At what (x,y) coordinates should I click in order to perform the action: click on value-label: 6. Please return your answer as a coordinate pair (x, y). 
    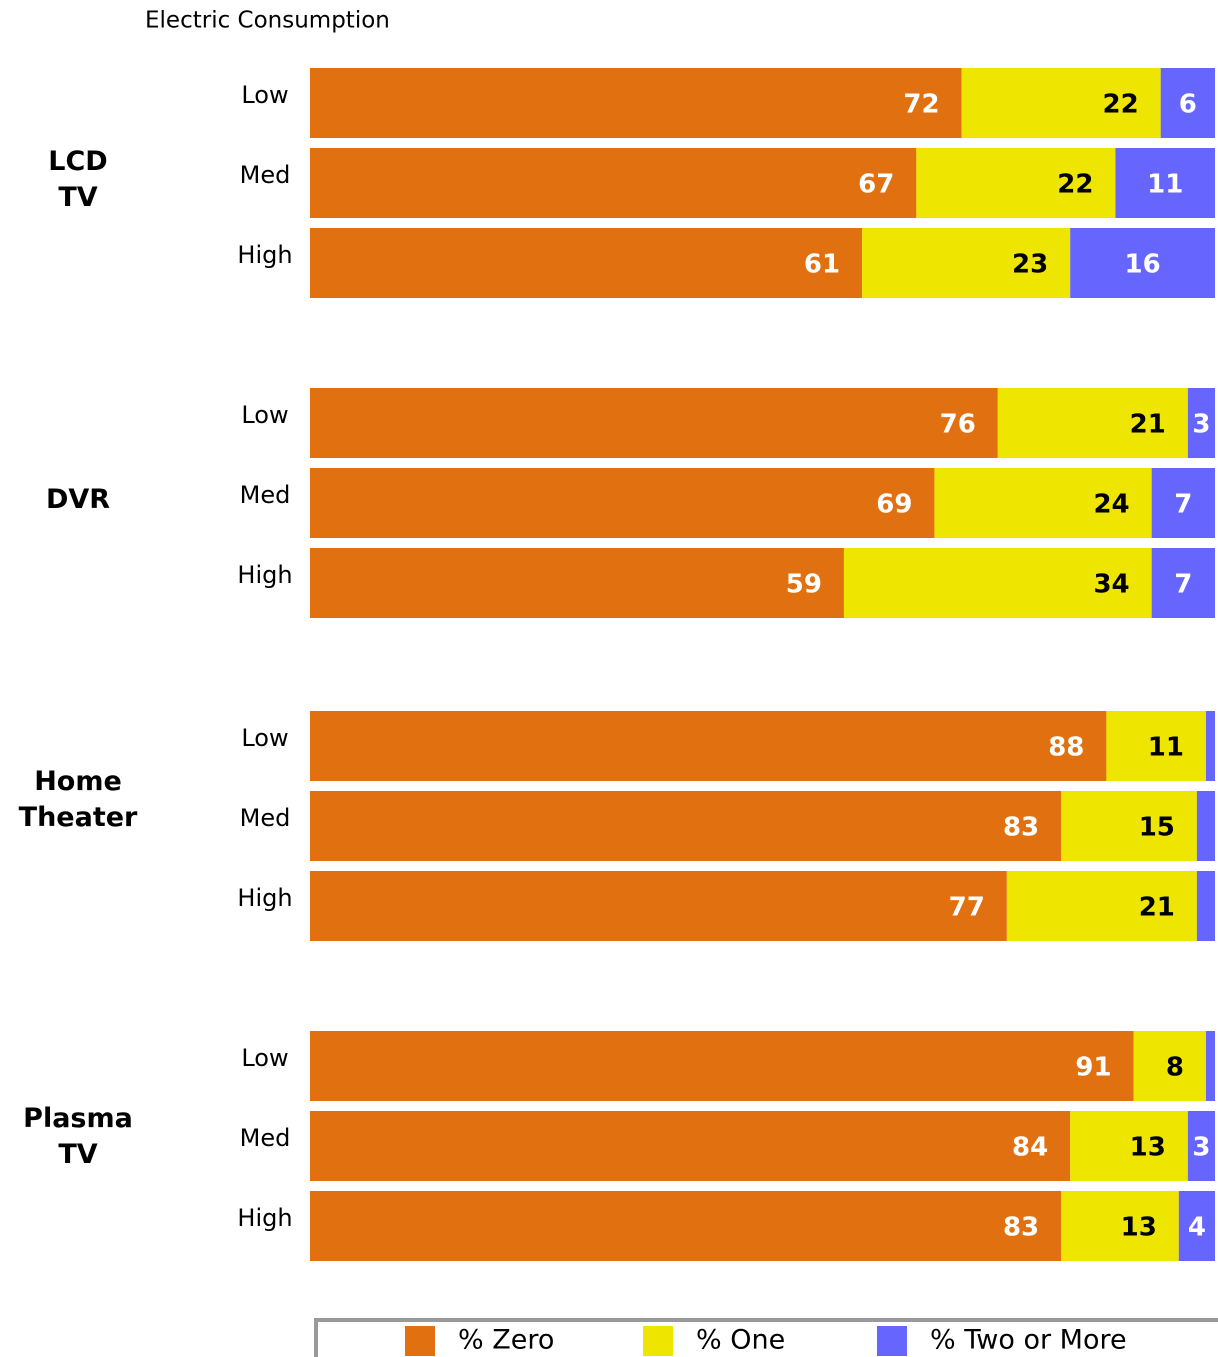
    Looking at the image, I should click on (1188, 105).